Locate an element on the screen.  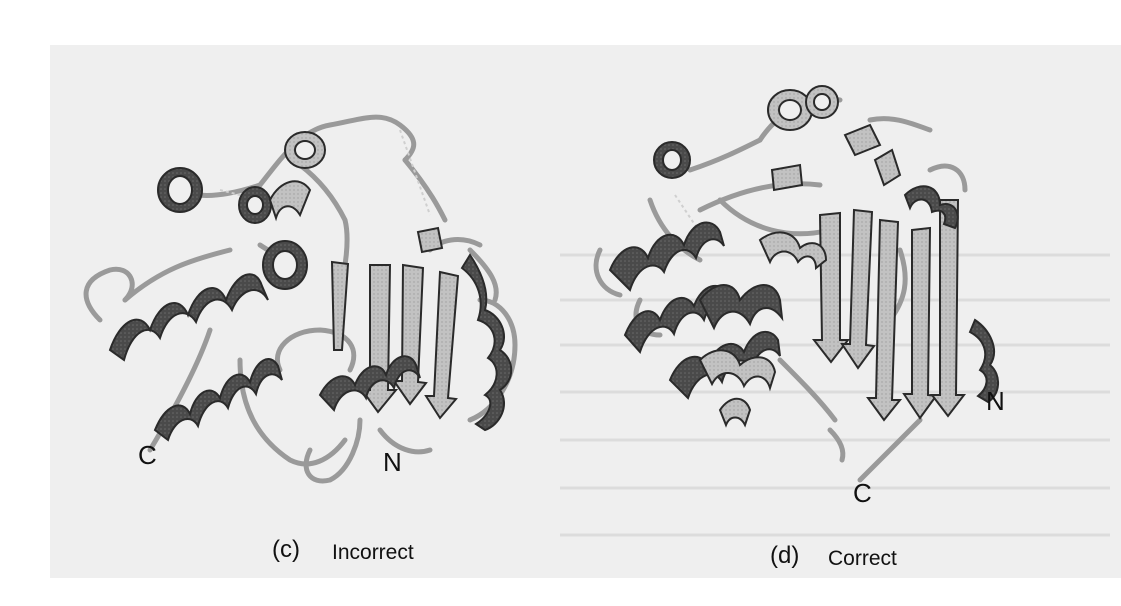
panel-d-caption: Correct is located at coordinates (862, 558).